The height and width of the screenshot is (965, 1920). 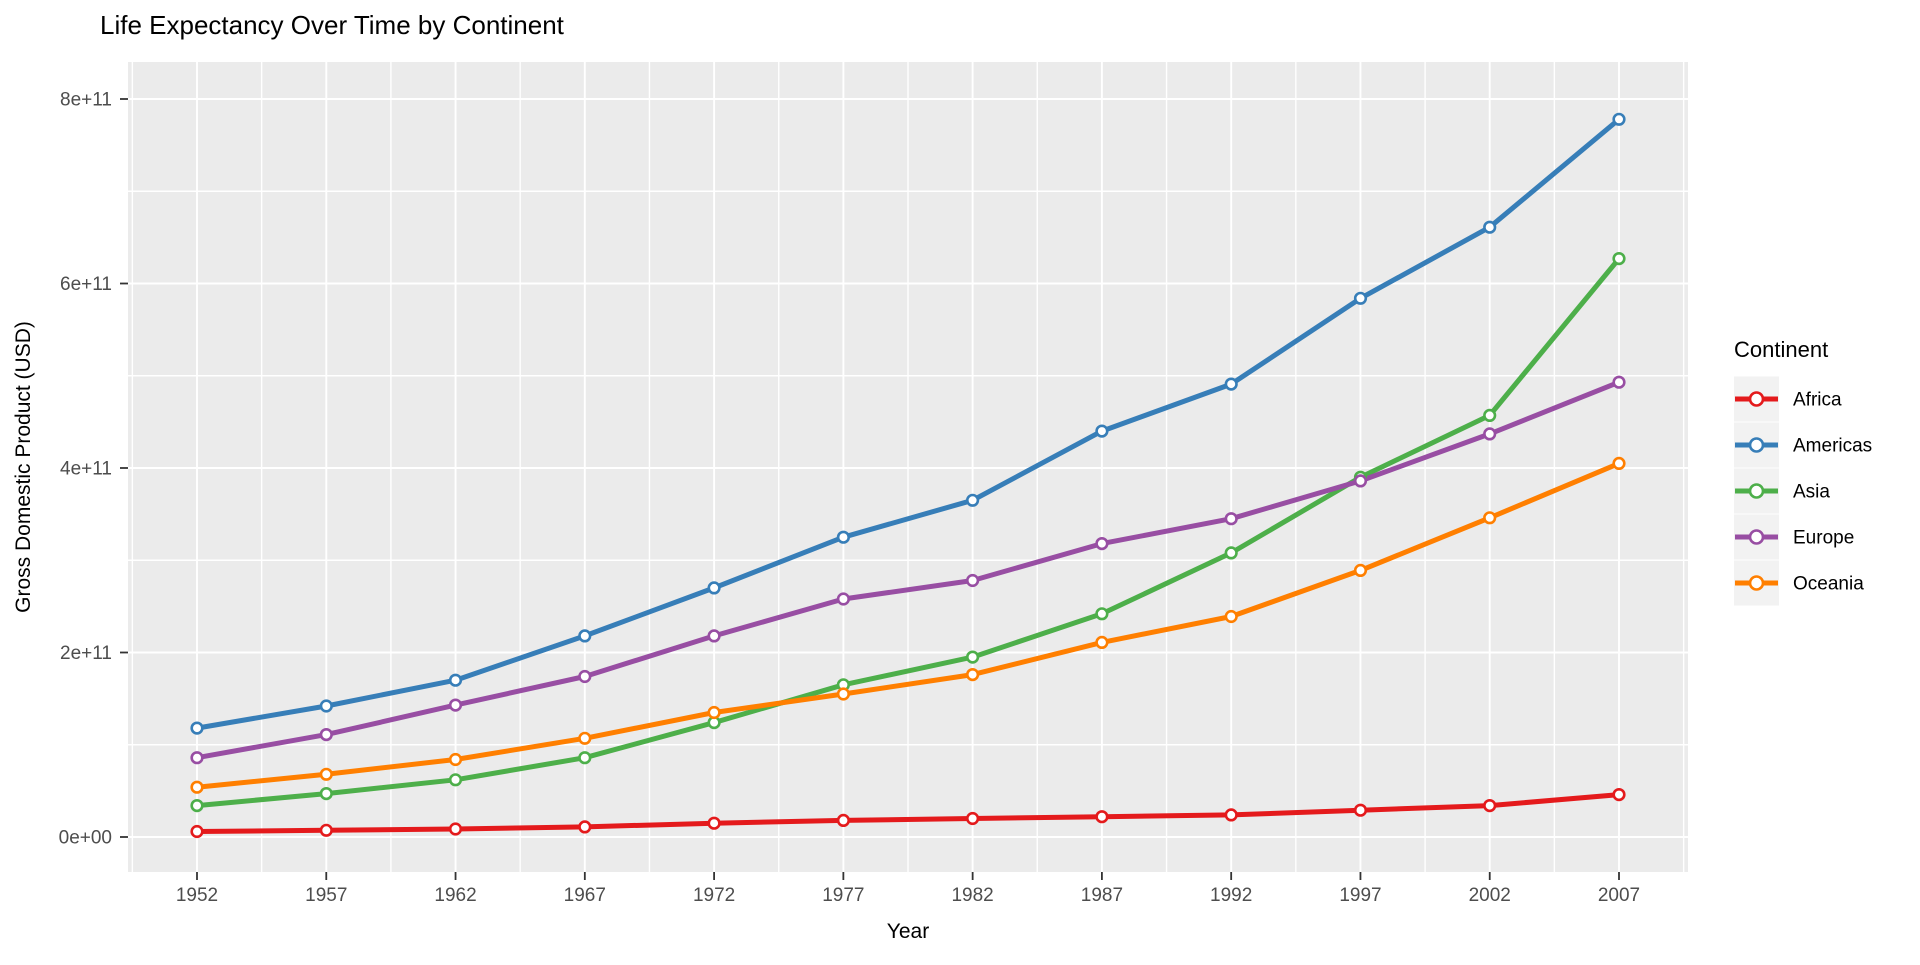 What do you see at coordinates (1231, 895) in the screenshot?
I see `x-tick-label: 1992` at bounding box center [1231, 895].